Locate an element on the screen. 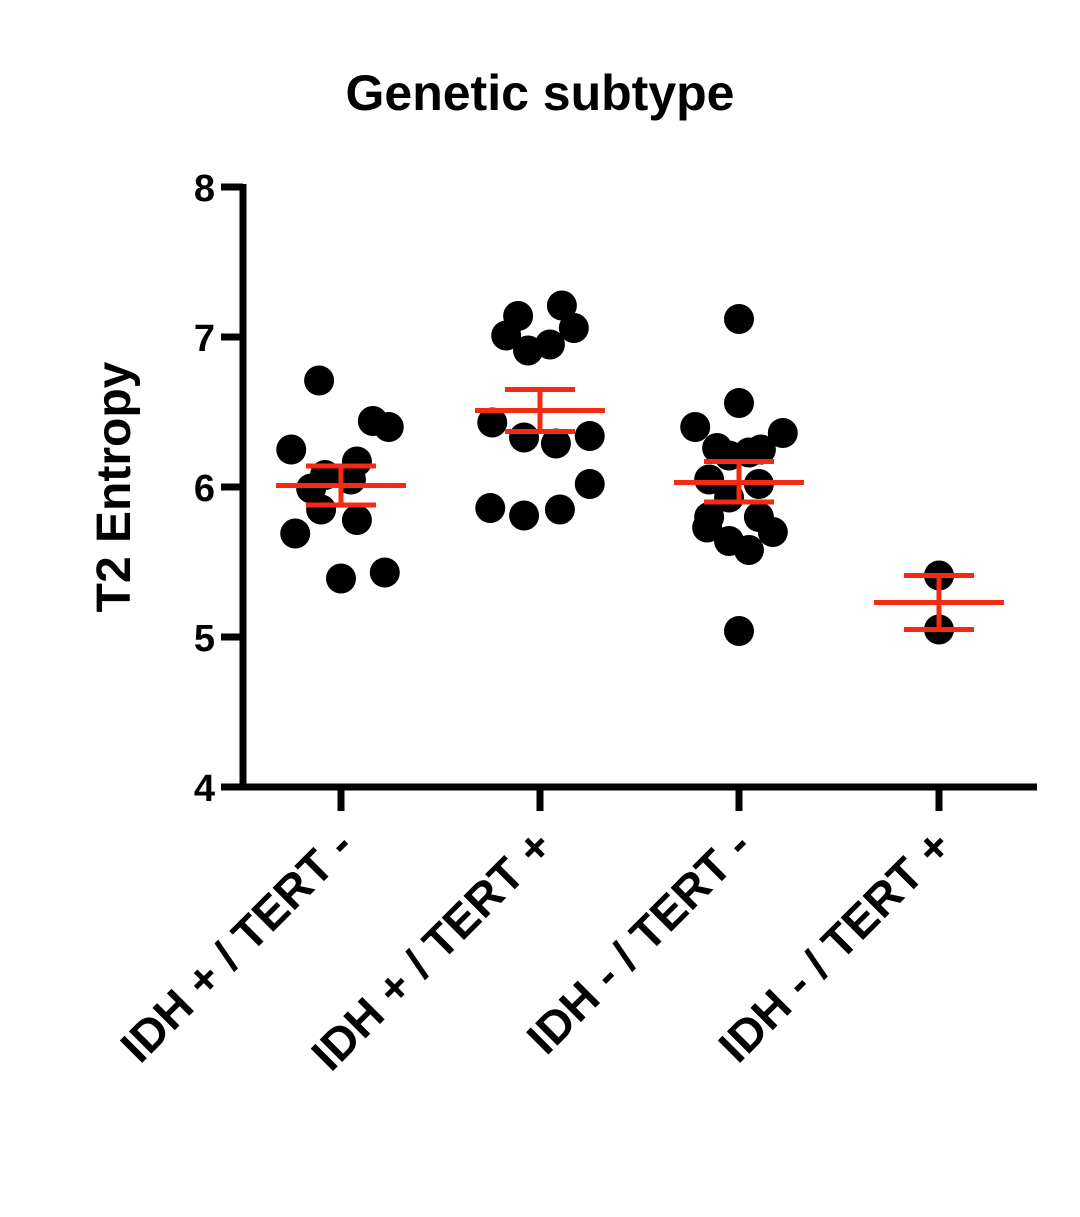 This screenshot has width=1080, height=1217. y-tick-label: 5 is located at coordinates (204, 639).